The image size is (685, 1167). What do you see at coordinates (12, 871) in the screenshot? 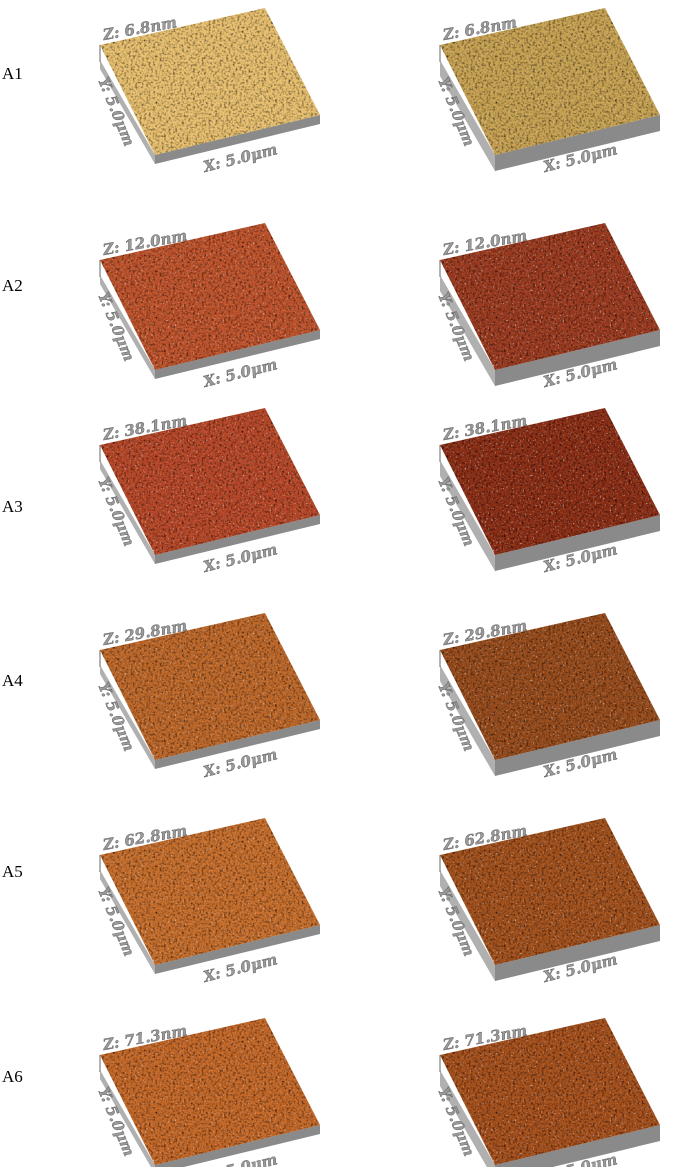
I see `row-label: A5` at bounding box center [12, 871].